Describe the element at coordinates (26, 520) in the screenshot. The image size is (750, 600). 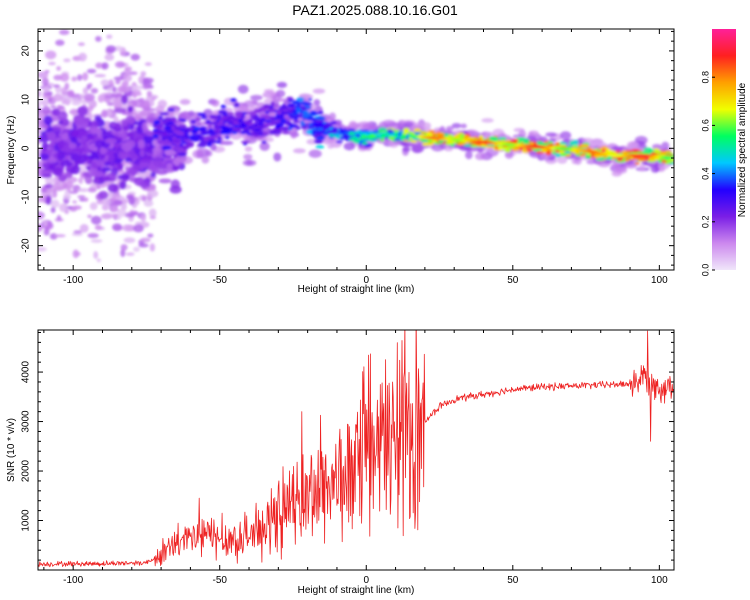
I see `snr-ytick-label: 1000` at that location.